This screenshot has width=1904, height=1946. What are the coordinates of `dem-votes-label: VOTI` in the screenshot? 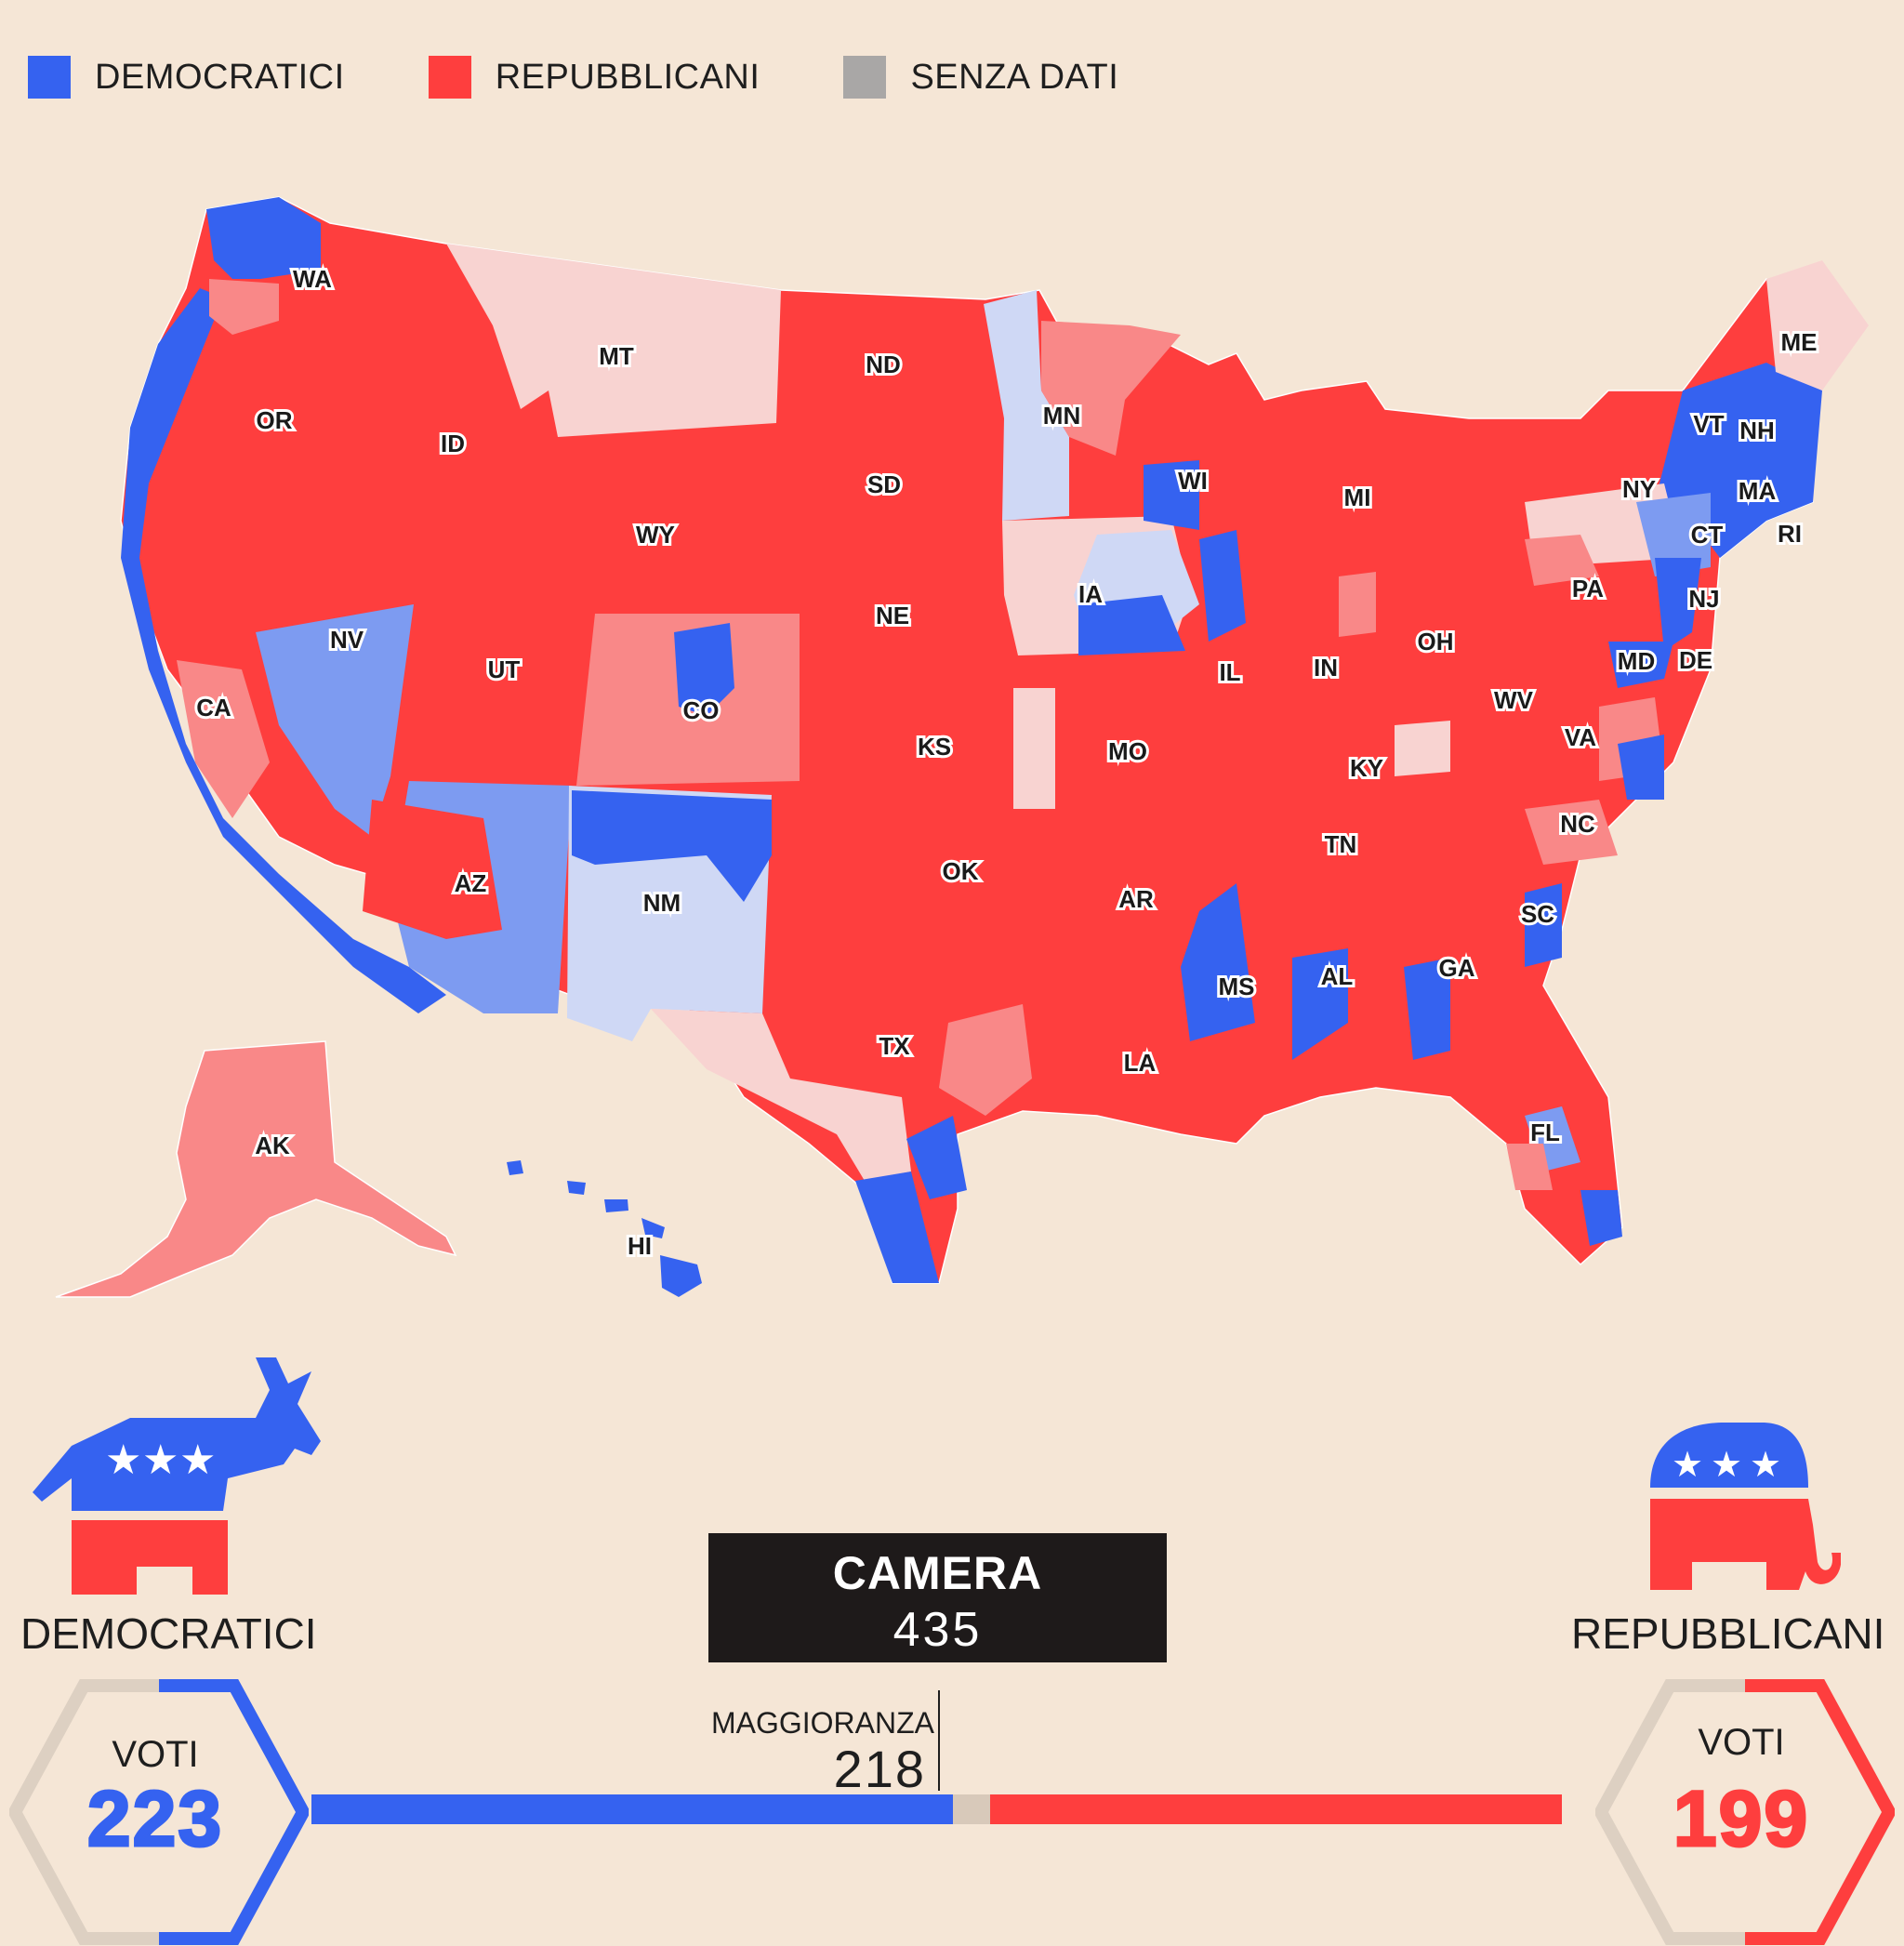 It's located at (155, 1755).